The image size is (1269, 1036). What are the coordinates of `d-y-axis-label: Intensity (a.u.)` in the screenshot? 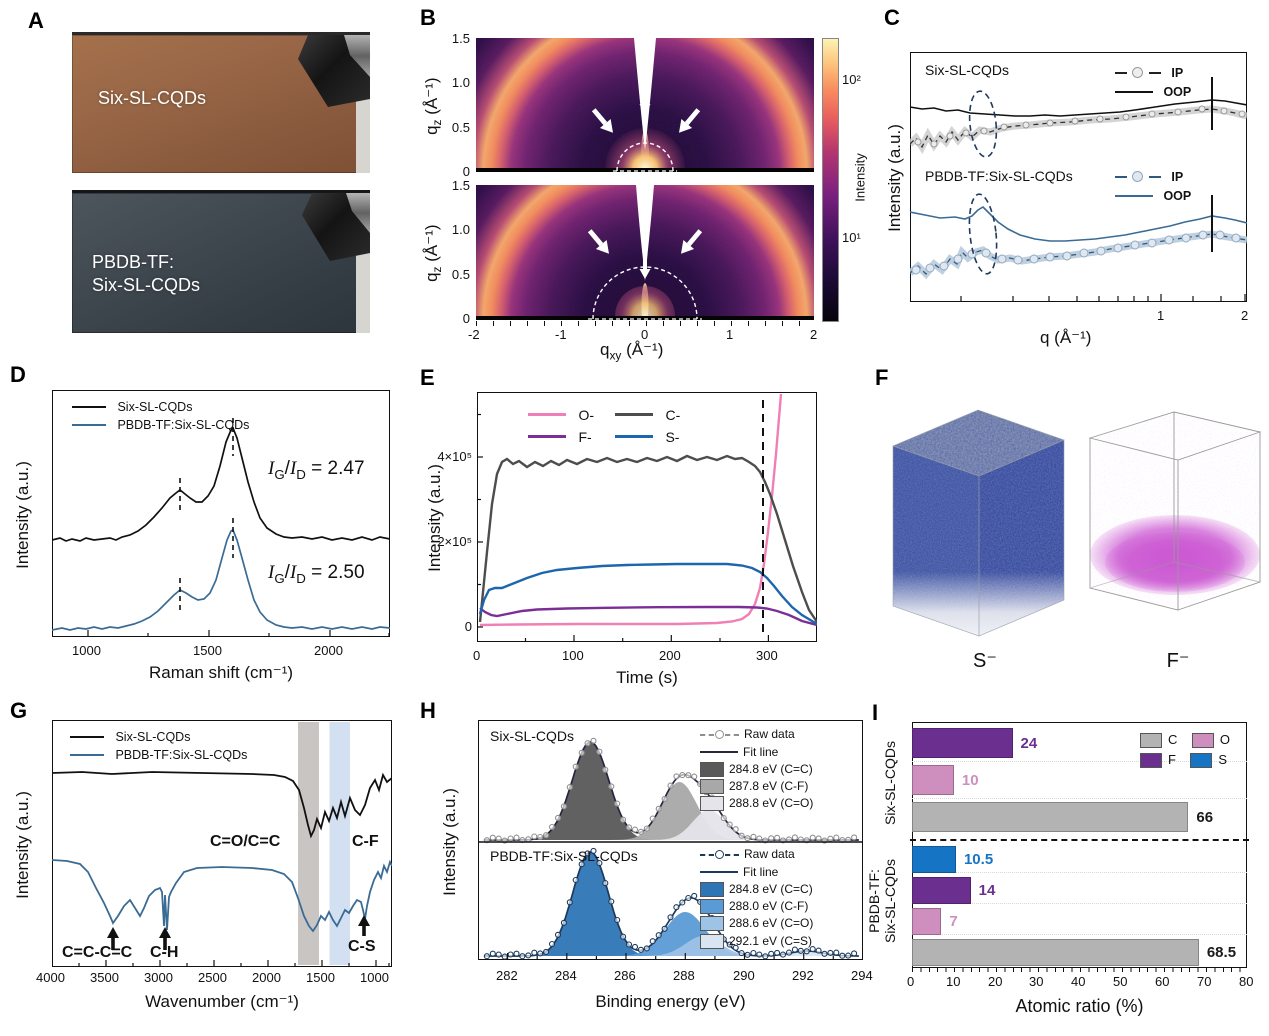 It's located at (22, 515).